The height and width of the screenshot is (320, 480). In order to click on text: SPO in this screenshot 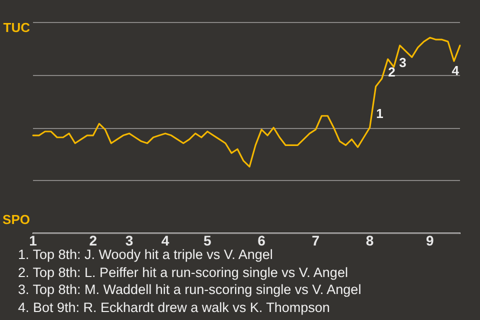, I will do `click(16, 220)`.